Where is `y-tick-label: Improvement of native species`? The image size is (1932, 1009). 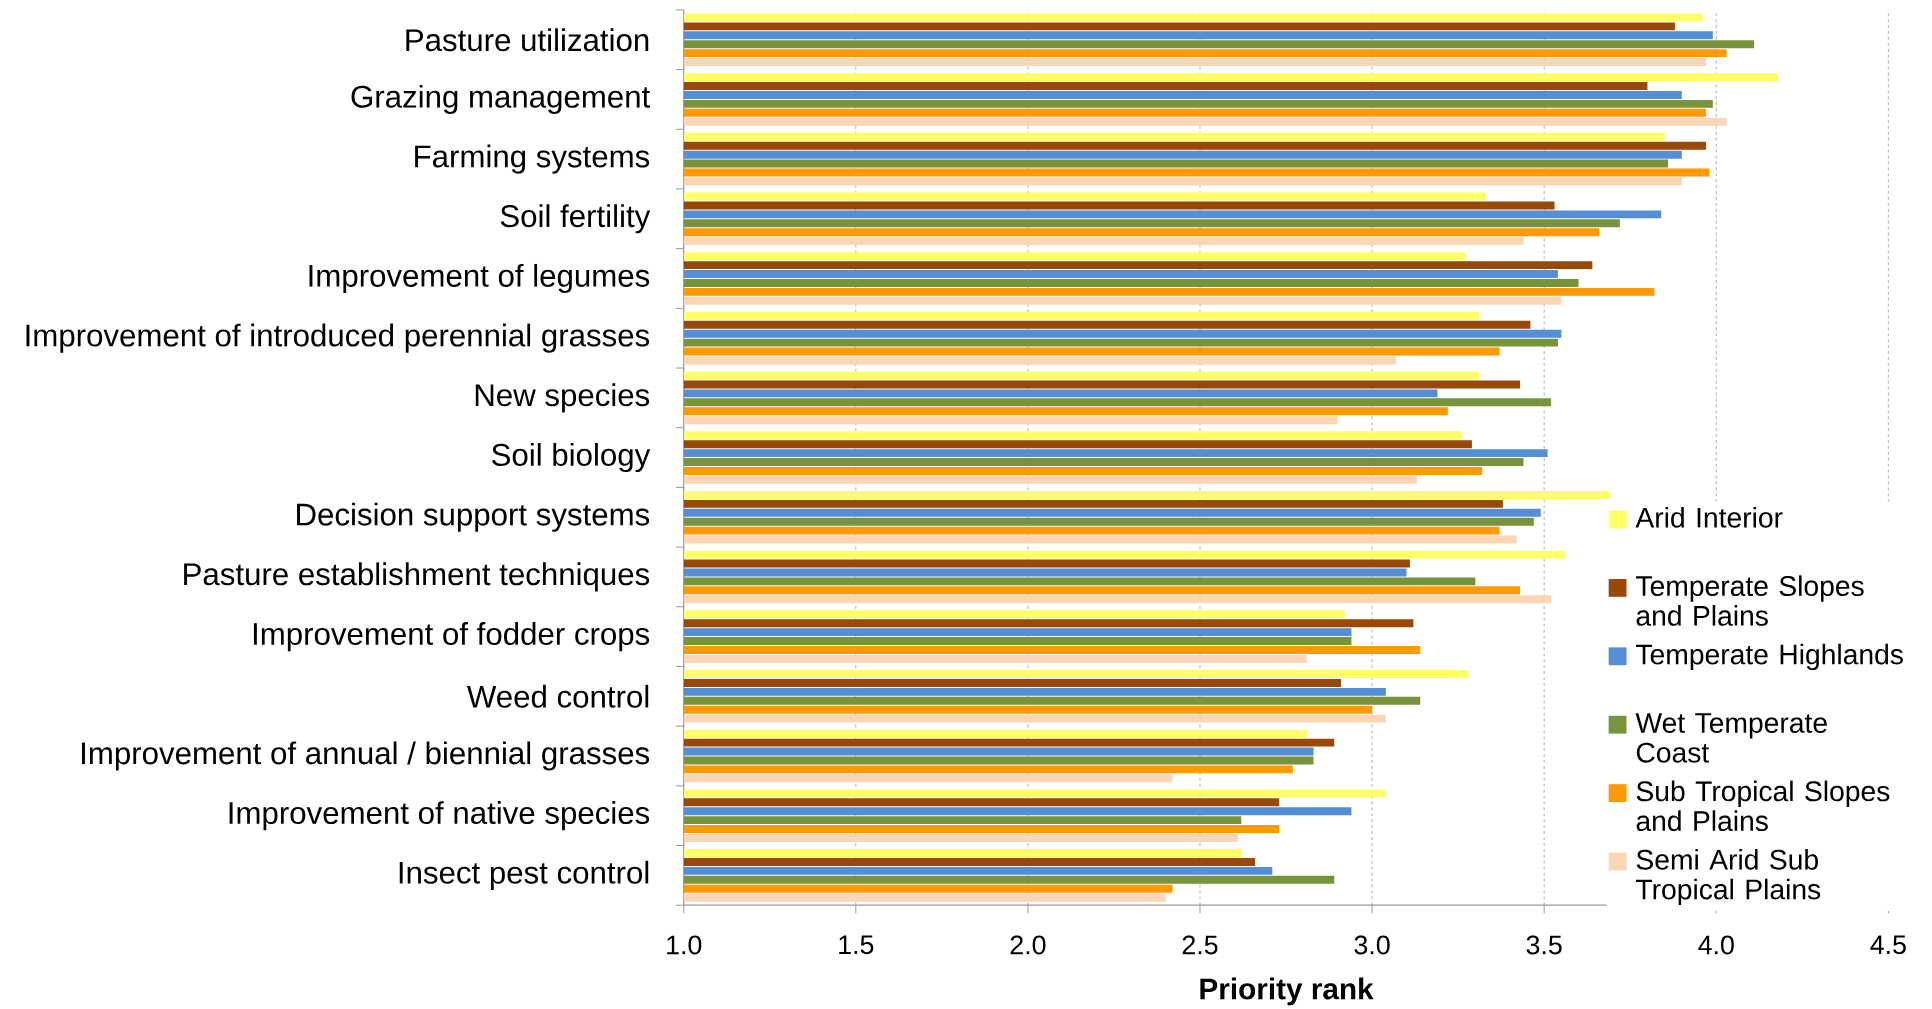 y-tick-label: Improvement of native species is located at coordinates (439, 815).